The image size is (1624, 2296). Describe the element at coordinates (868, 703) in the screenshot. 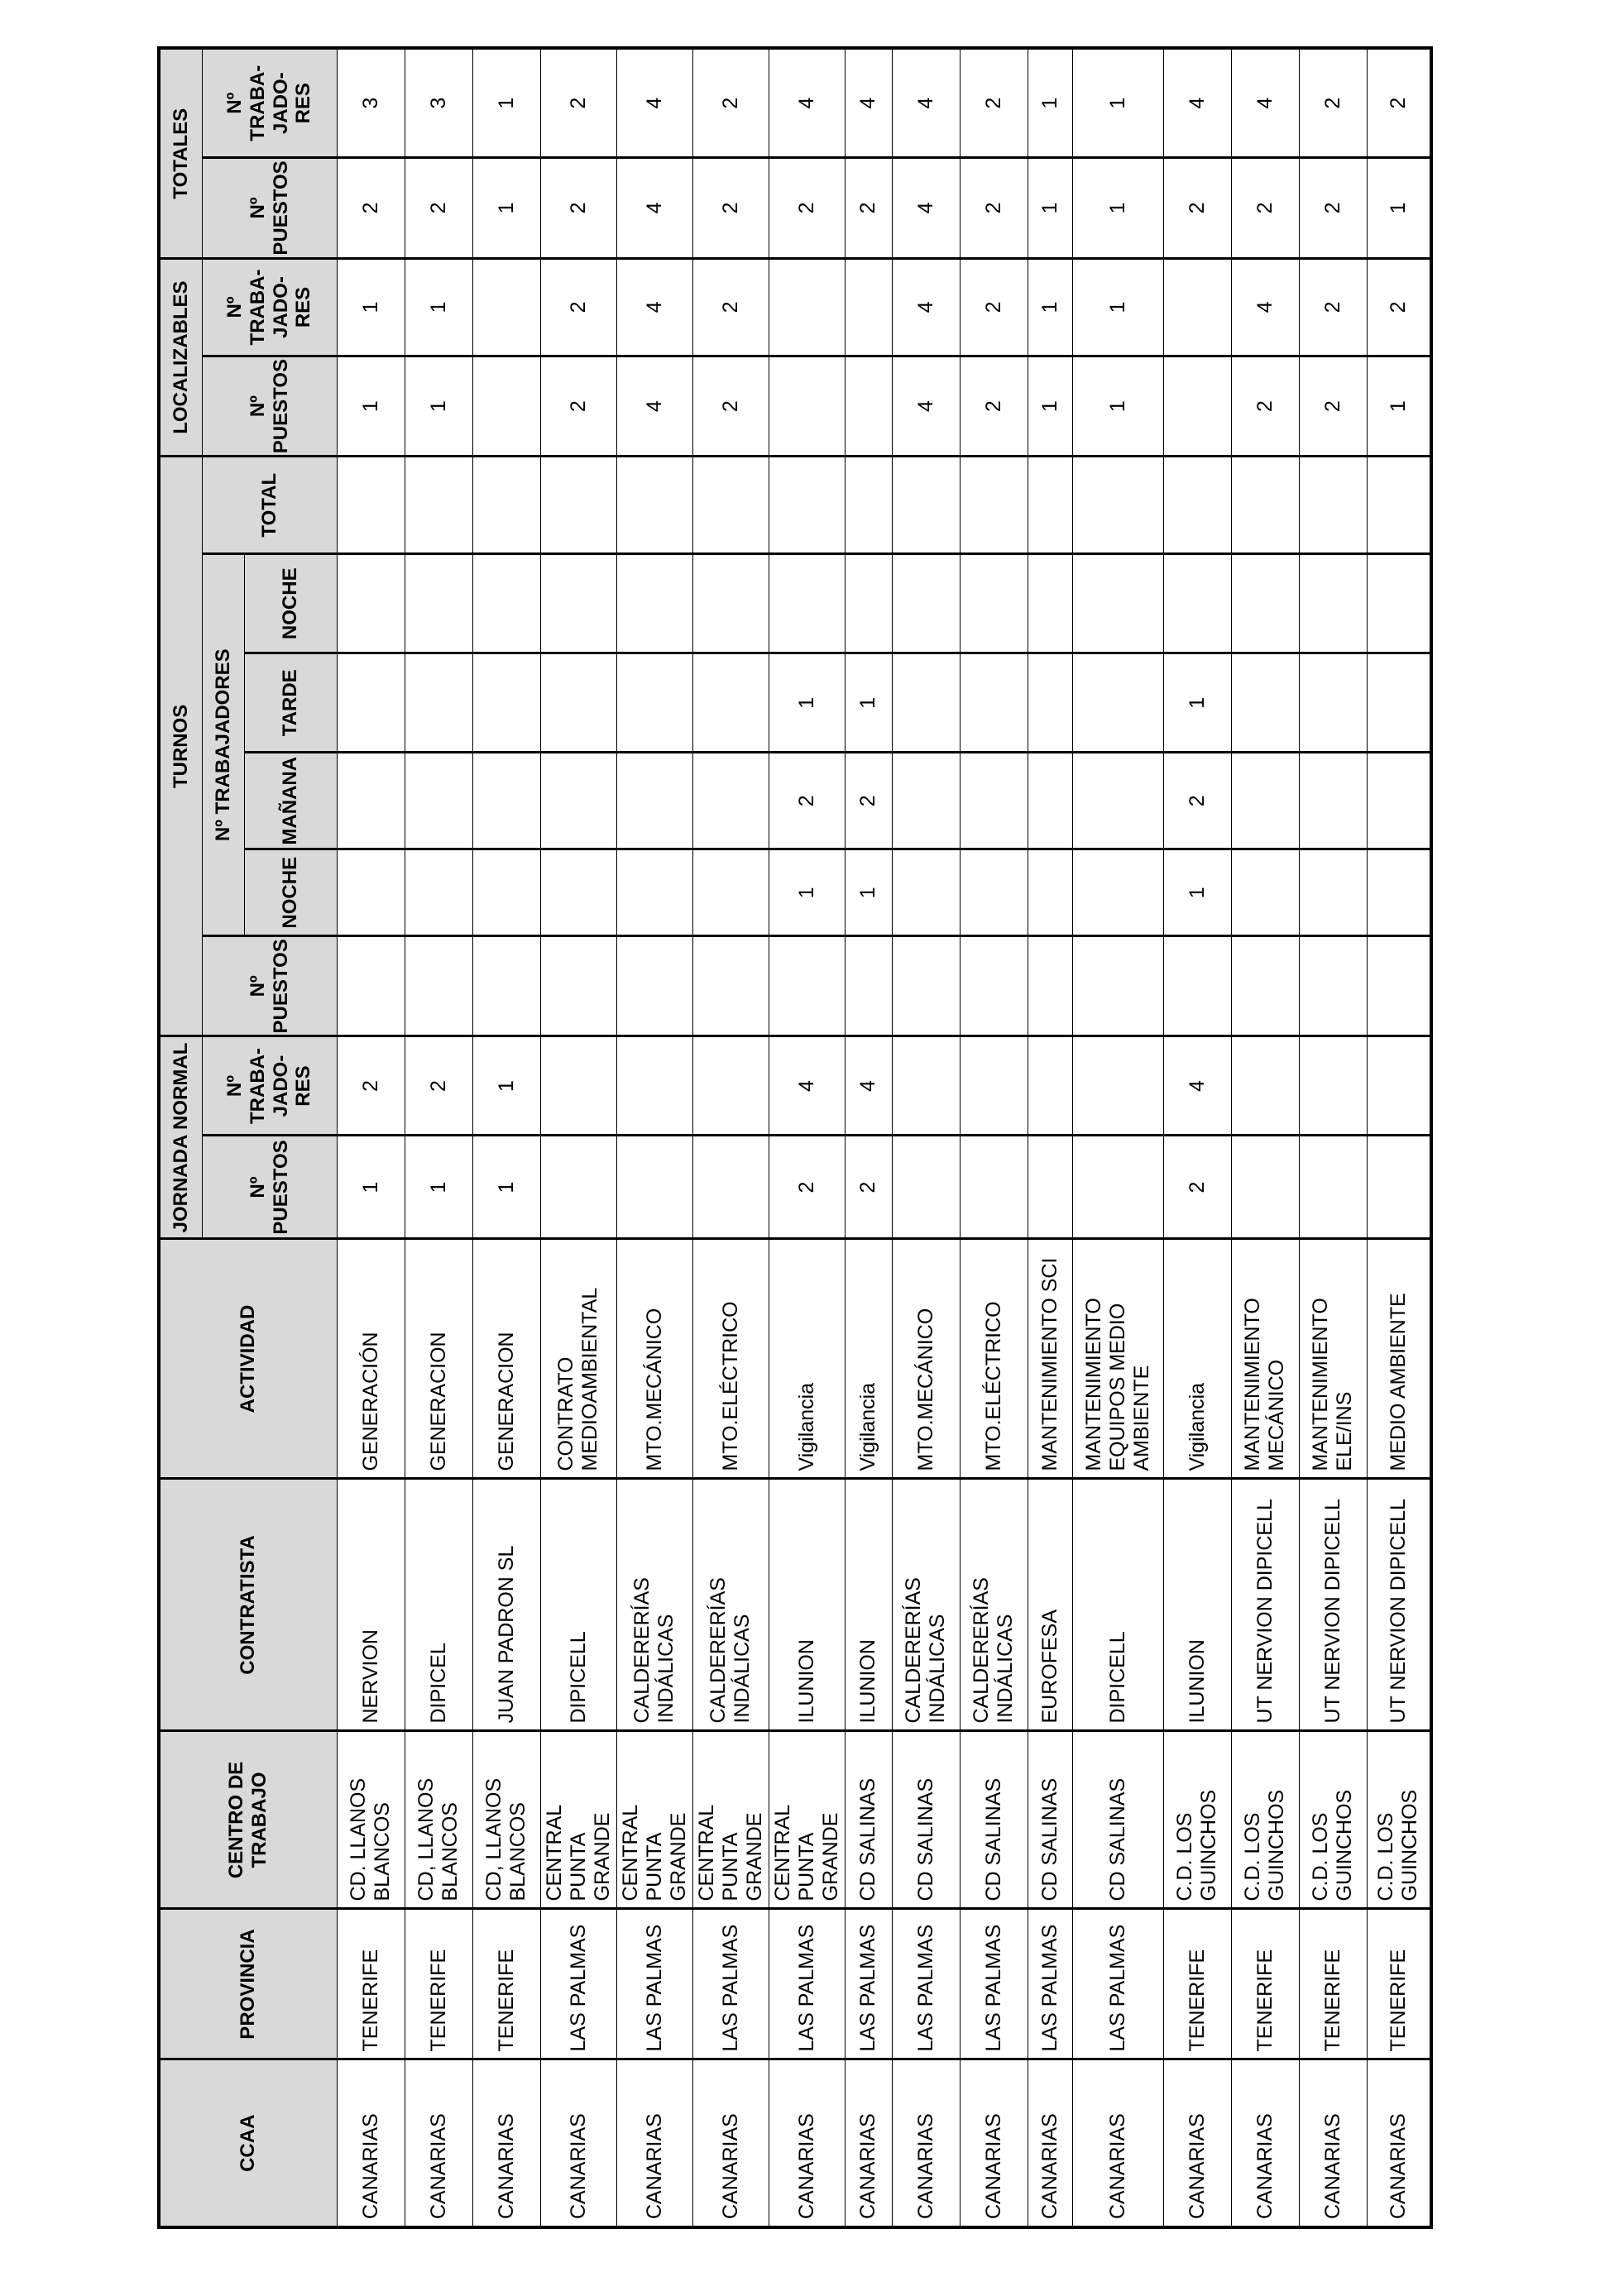

I see `cell-turnos_tarde: 1` at that location.